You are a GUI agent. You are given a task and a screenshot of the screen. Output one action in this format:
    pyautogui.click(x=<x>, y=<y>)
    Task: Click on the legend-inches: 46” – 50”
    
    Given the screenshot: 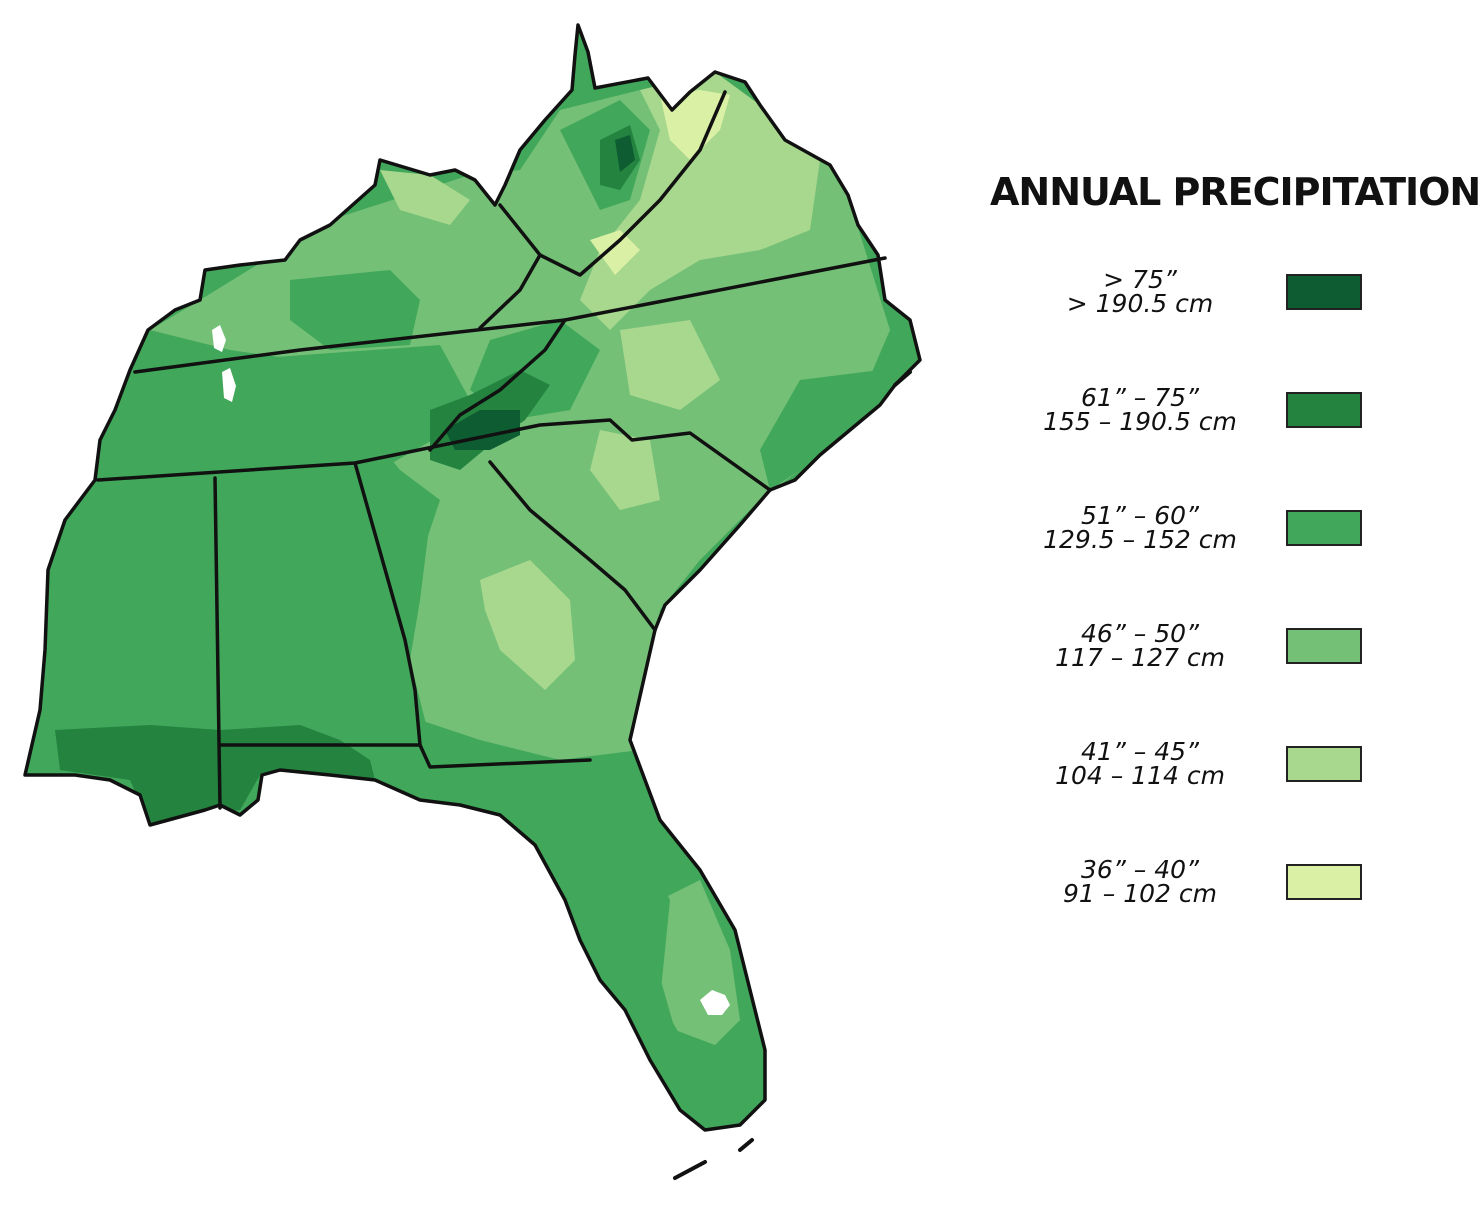 What is the action you would take?
    pyautogui.click(x=1140, y=633)
    